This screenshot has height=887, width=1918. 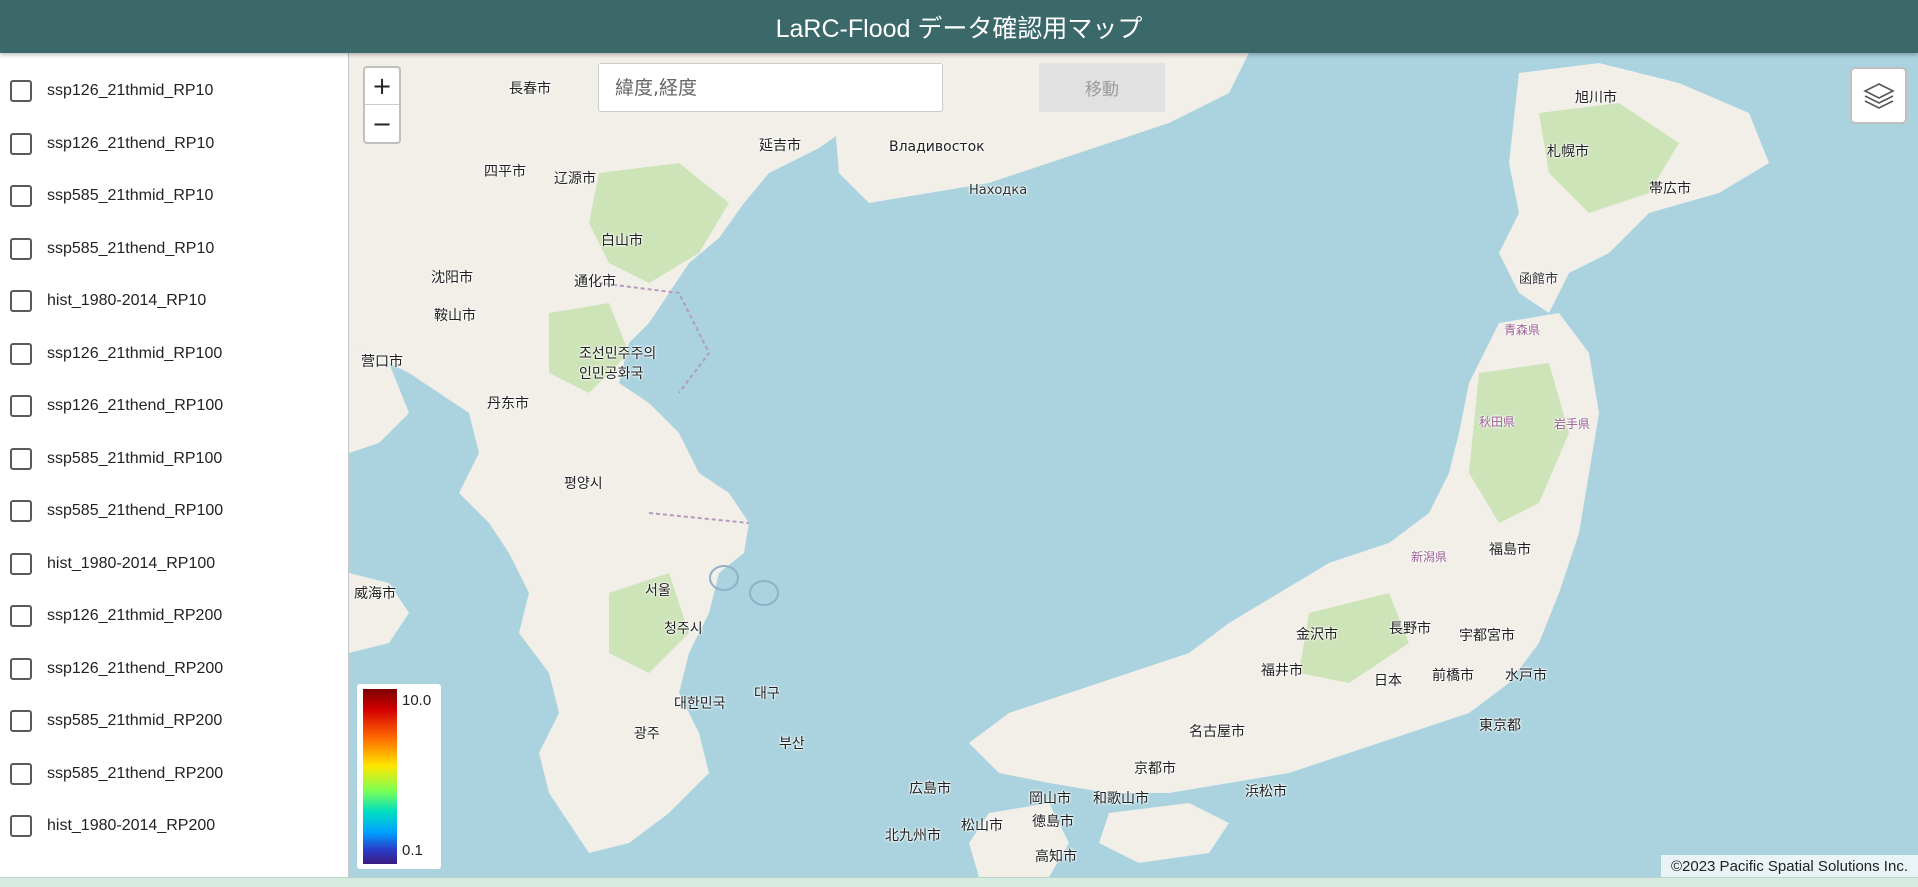 What do you see at coordinates (622, 241) in the screenshot?
I see `map-label: 白山市` at bounding box center [622, 241].